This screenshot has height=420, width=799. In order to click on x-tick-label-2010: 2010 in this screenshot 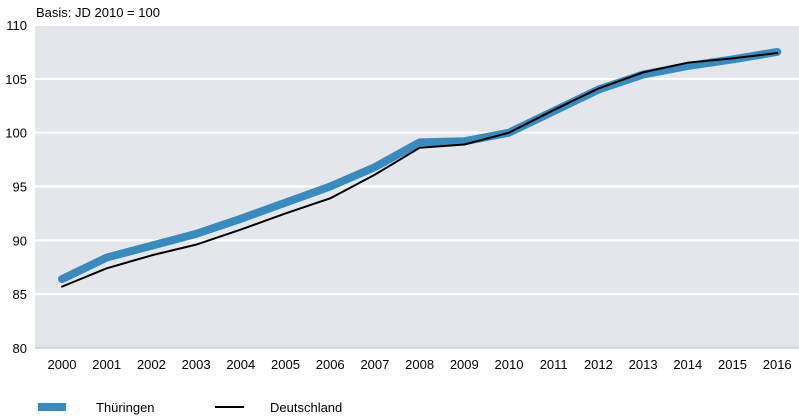, I will do `click(509, 364)`.